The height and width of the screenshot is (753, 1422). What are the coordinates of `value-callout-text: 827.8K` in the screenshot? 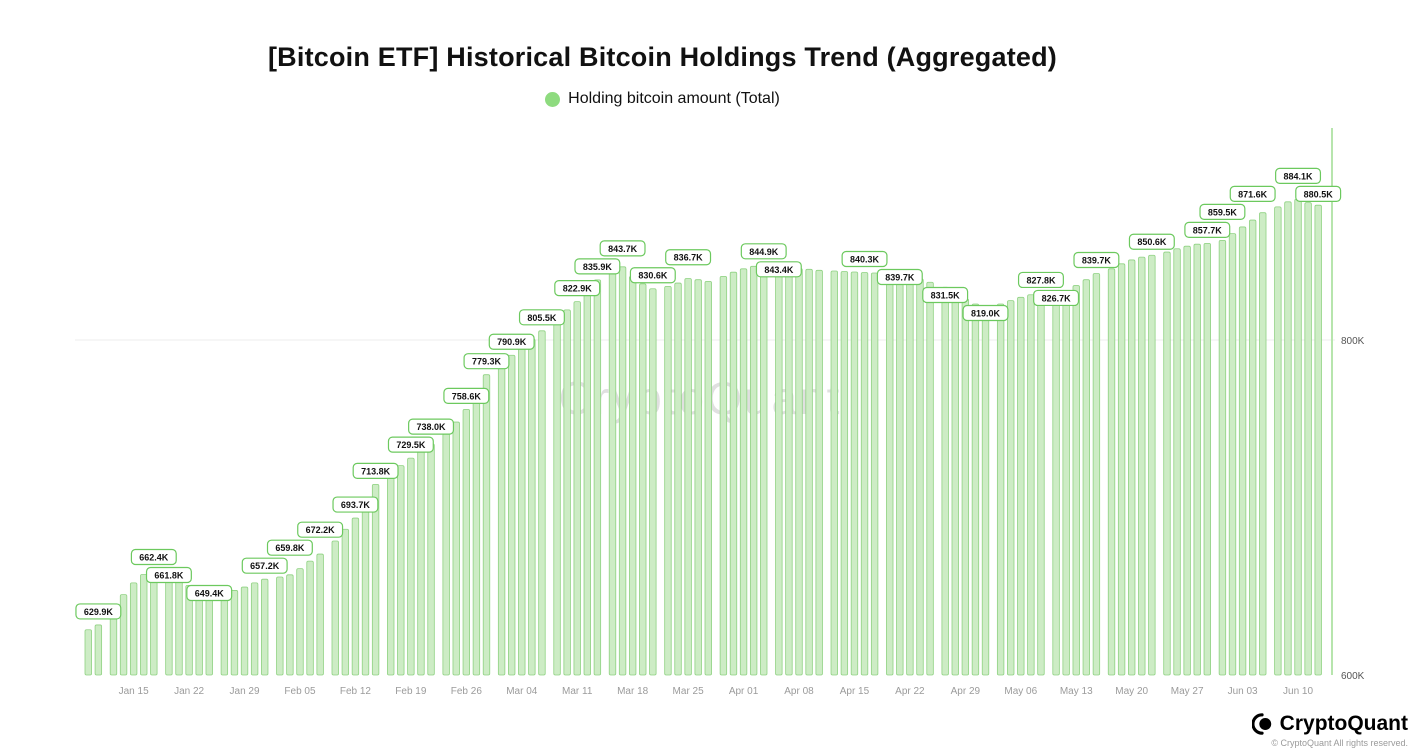 It's located at (1041, 280).